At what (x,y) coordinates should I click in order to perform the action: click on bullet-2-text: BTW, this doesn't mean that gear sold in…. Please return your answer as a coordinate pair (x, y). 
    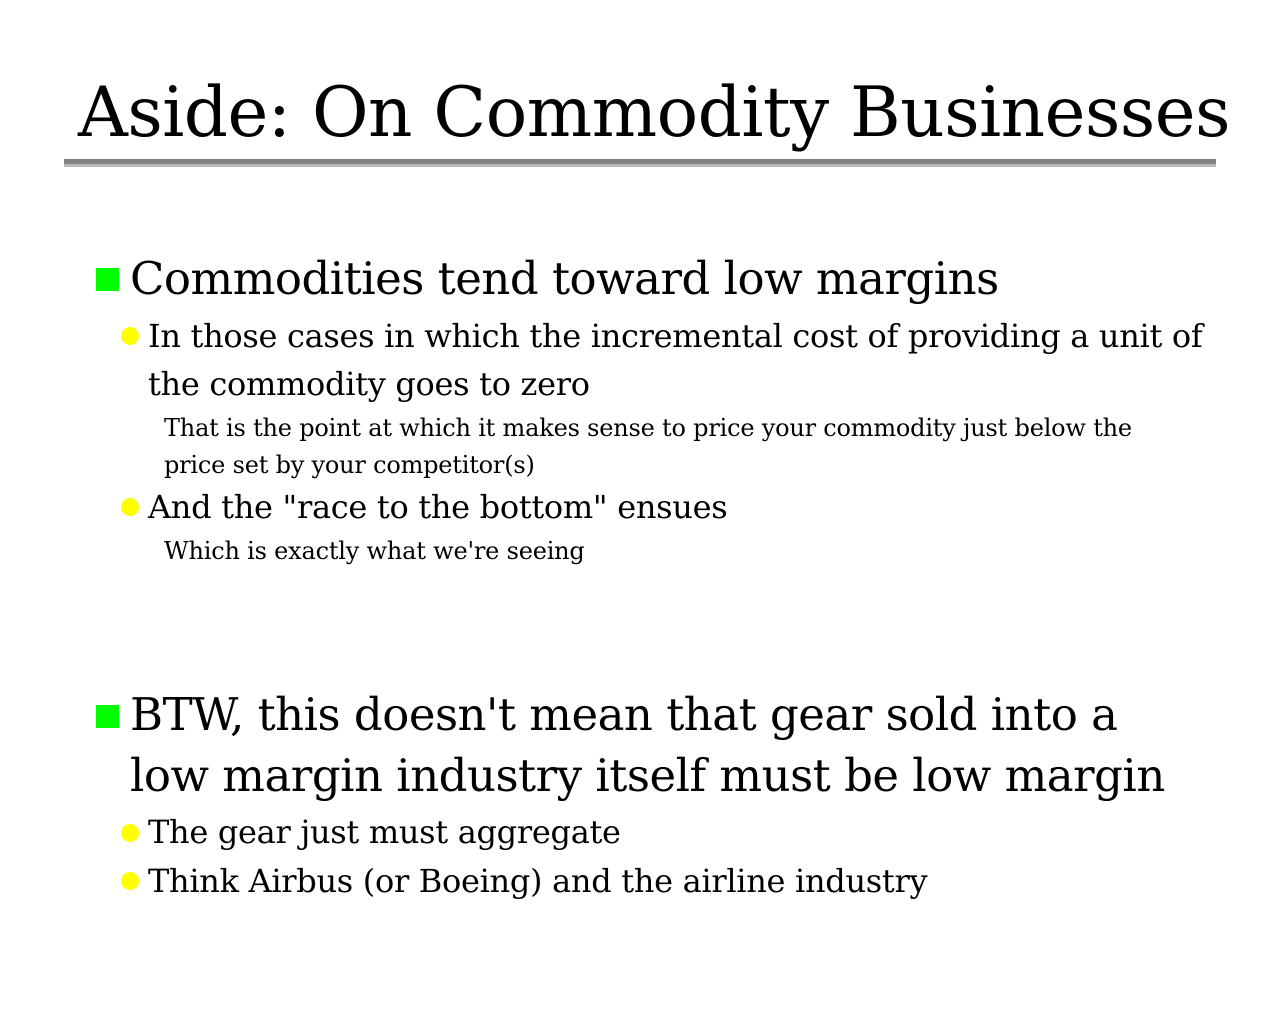
    Looking at the image, I should click on (647, 745).